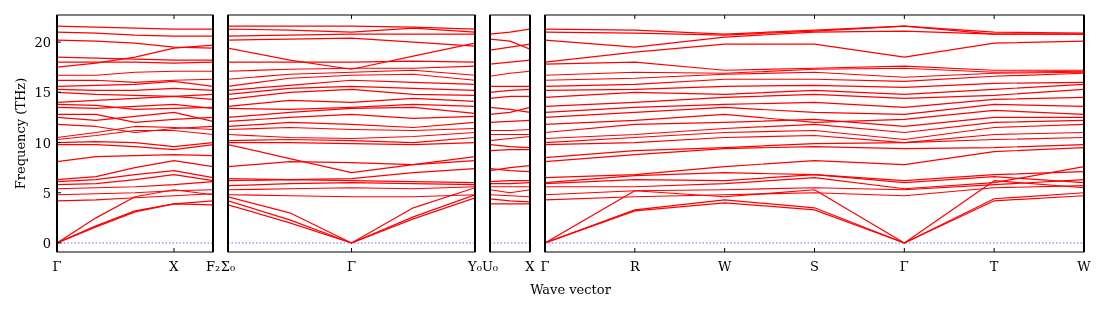  I want to click on x-axis-title: Wave vector, so click(571, 289).